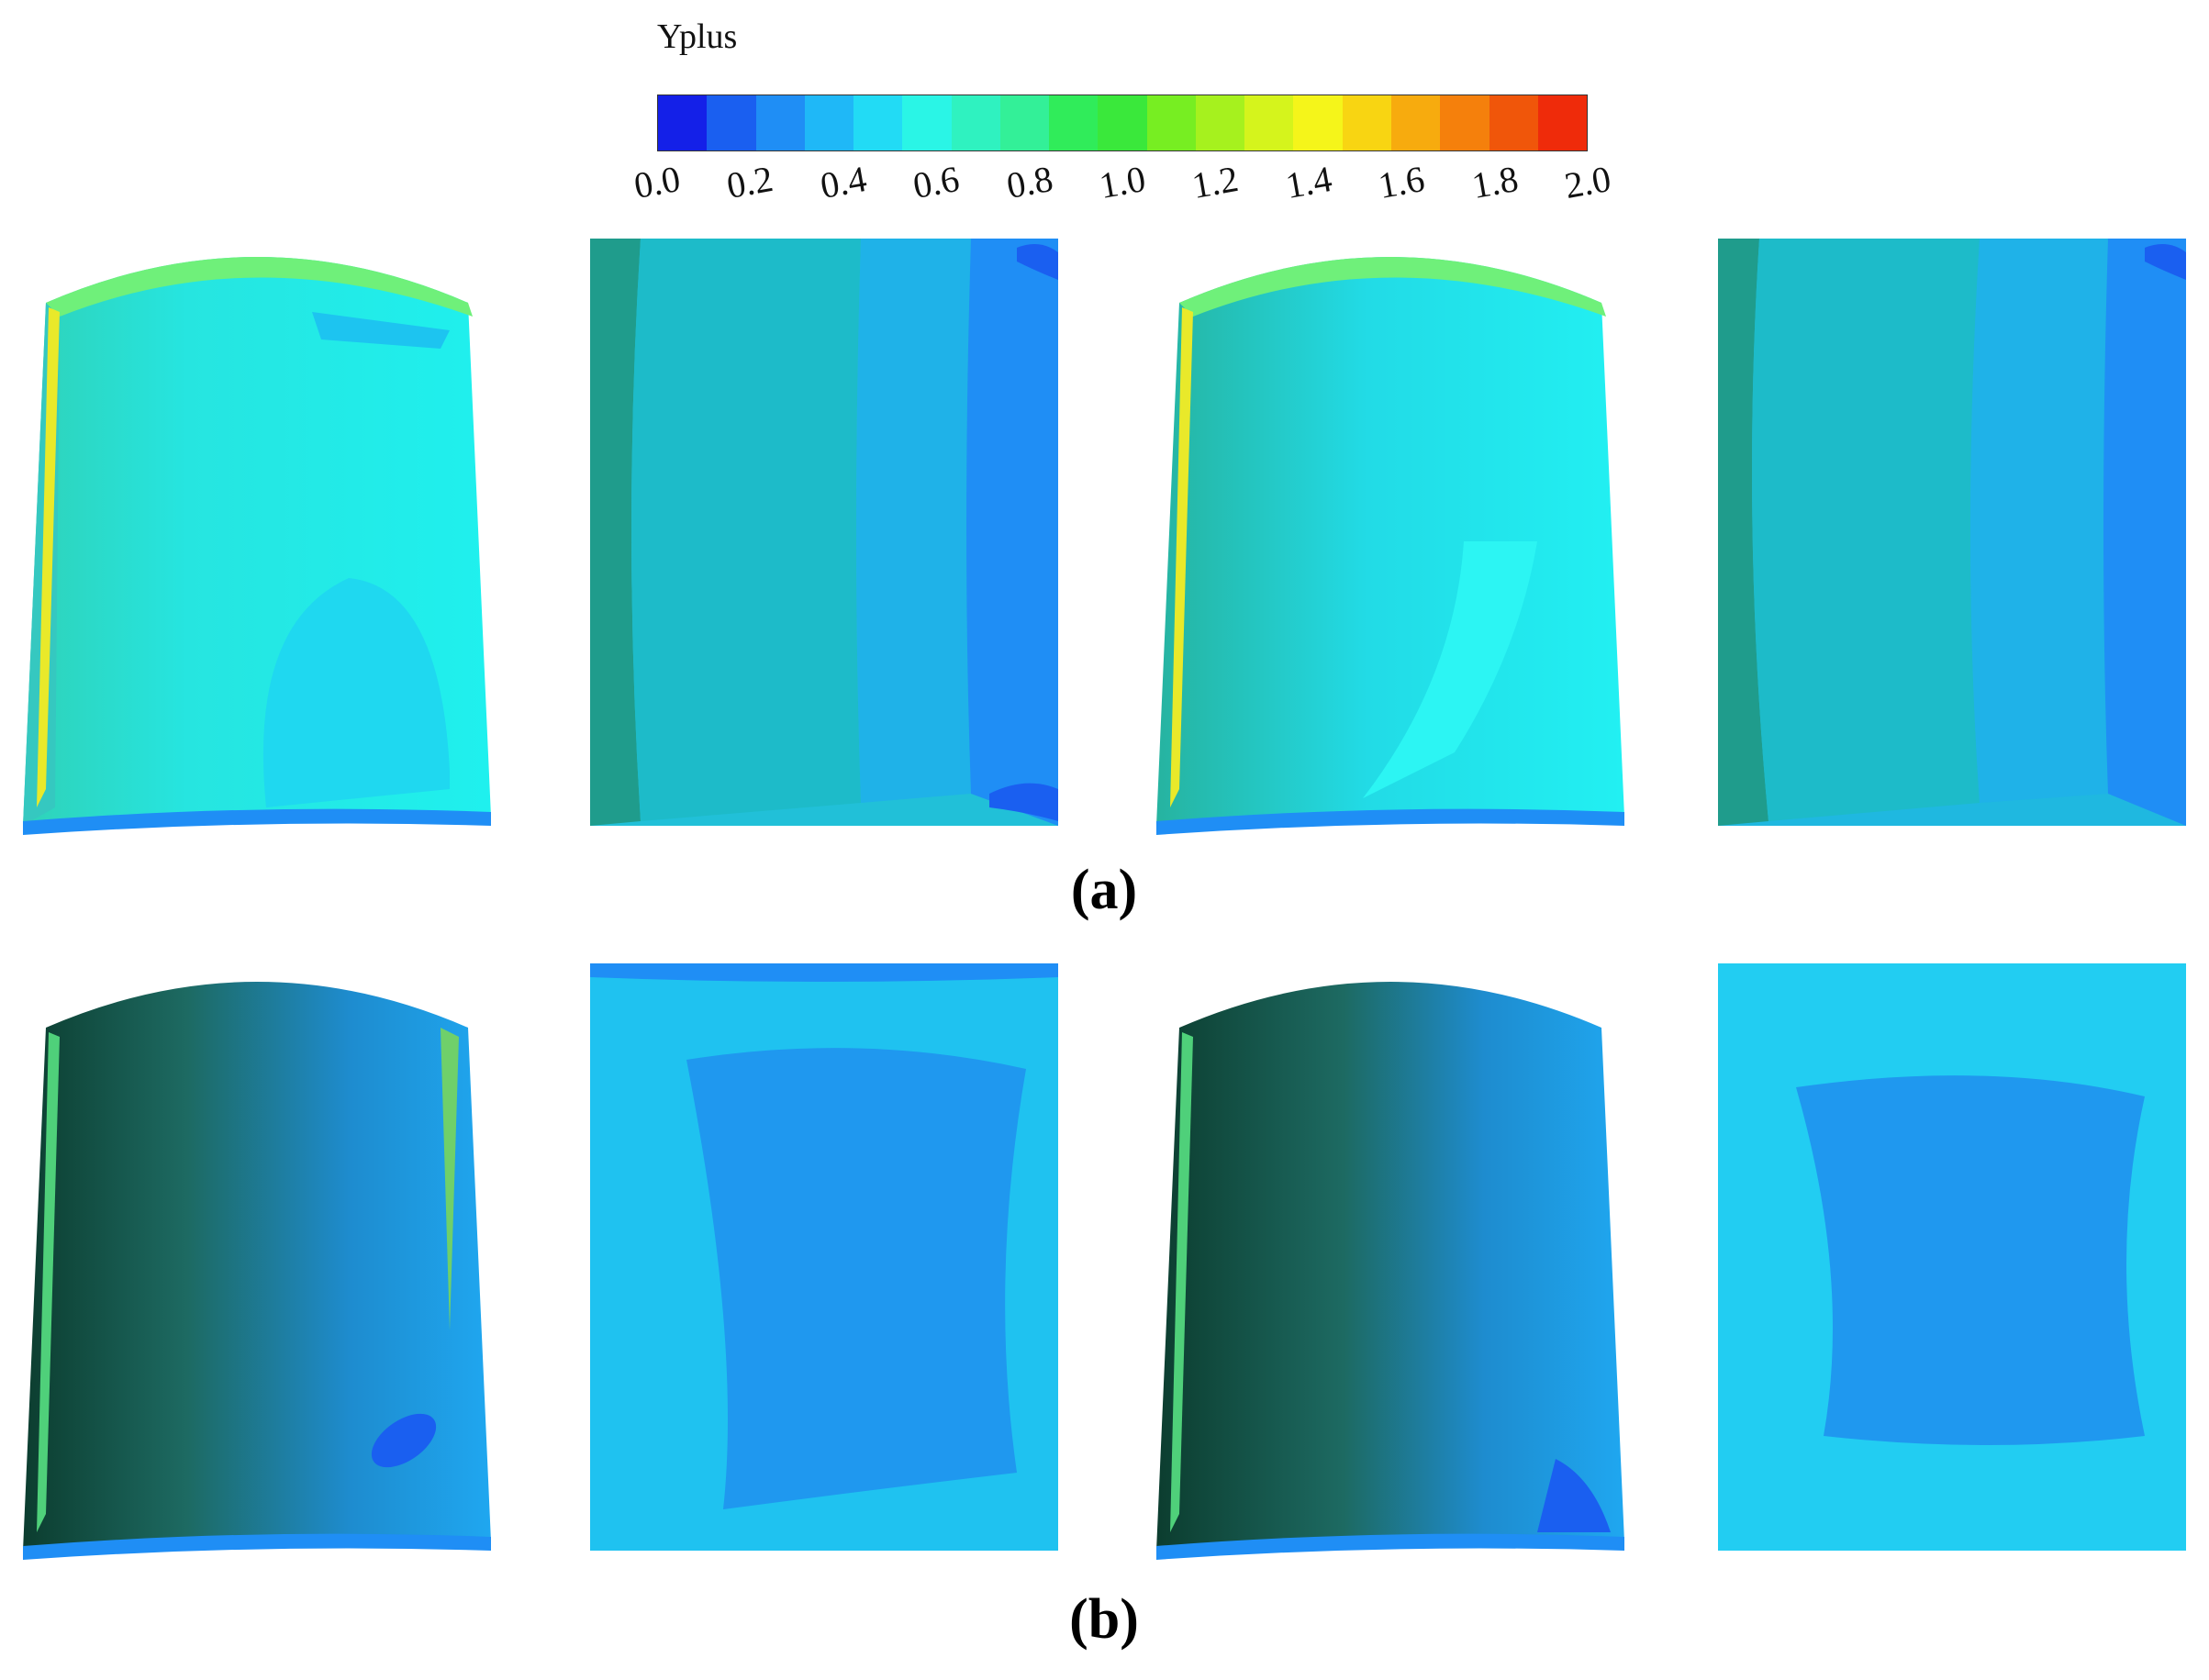 The width and height of the screenshot is (2209, 1680). I want to click on blade-pressure-side-a3, so click(1391, 537).